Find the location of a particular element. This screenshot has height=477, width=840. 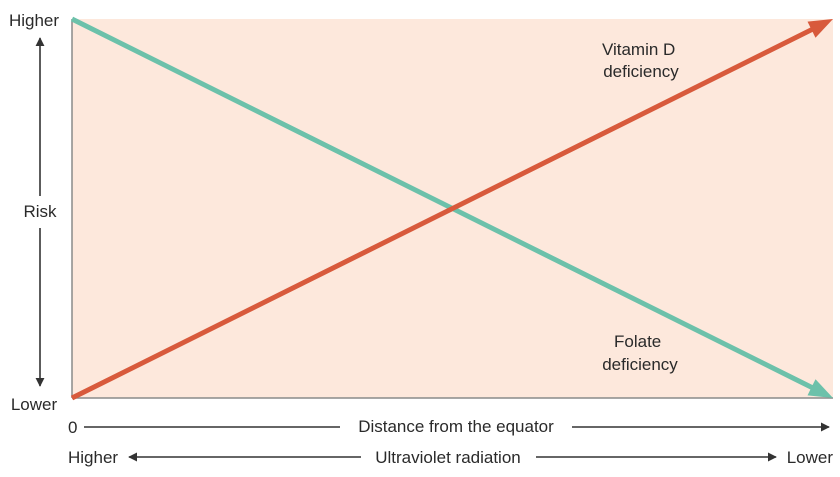

uv-axis-left-label: Higher is located at coordinates (93, 457).